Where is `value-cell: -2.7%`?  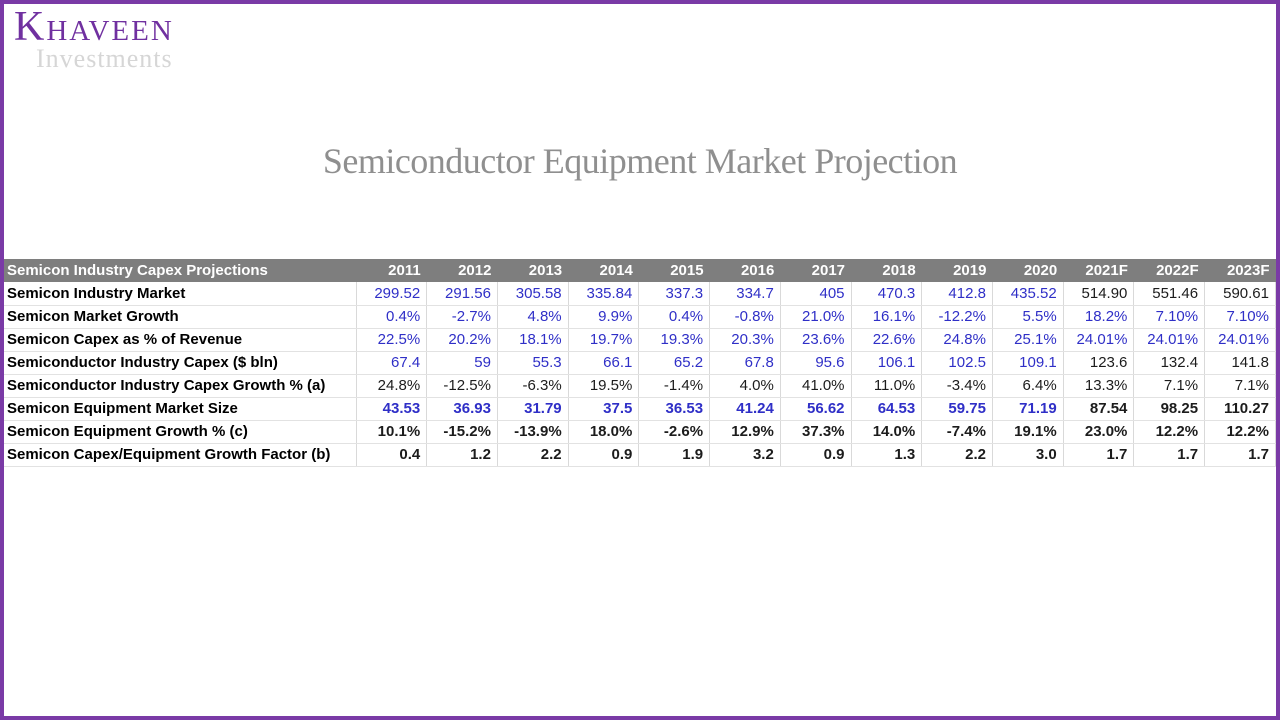 value-cell: -2.7% is located at coordinates (462, 317).